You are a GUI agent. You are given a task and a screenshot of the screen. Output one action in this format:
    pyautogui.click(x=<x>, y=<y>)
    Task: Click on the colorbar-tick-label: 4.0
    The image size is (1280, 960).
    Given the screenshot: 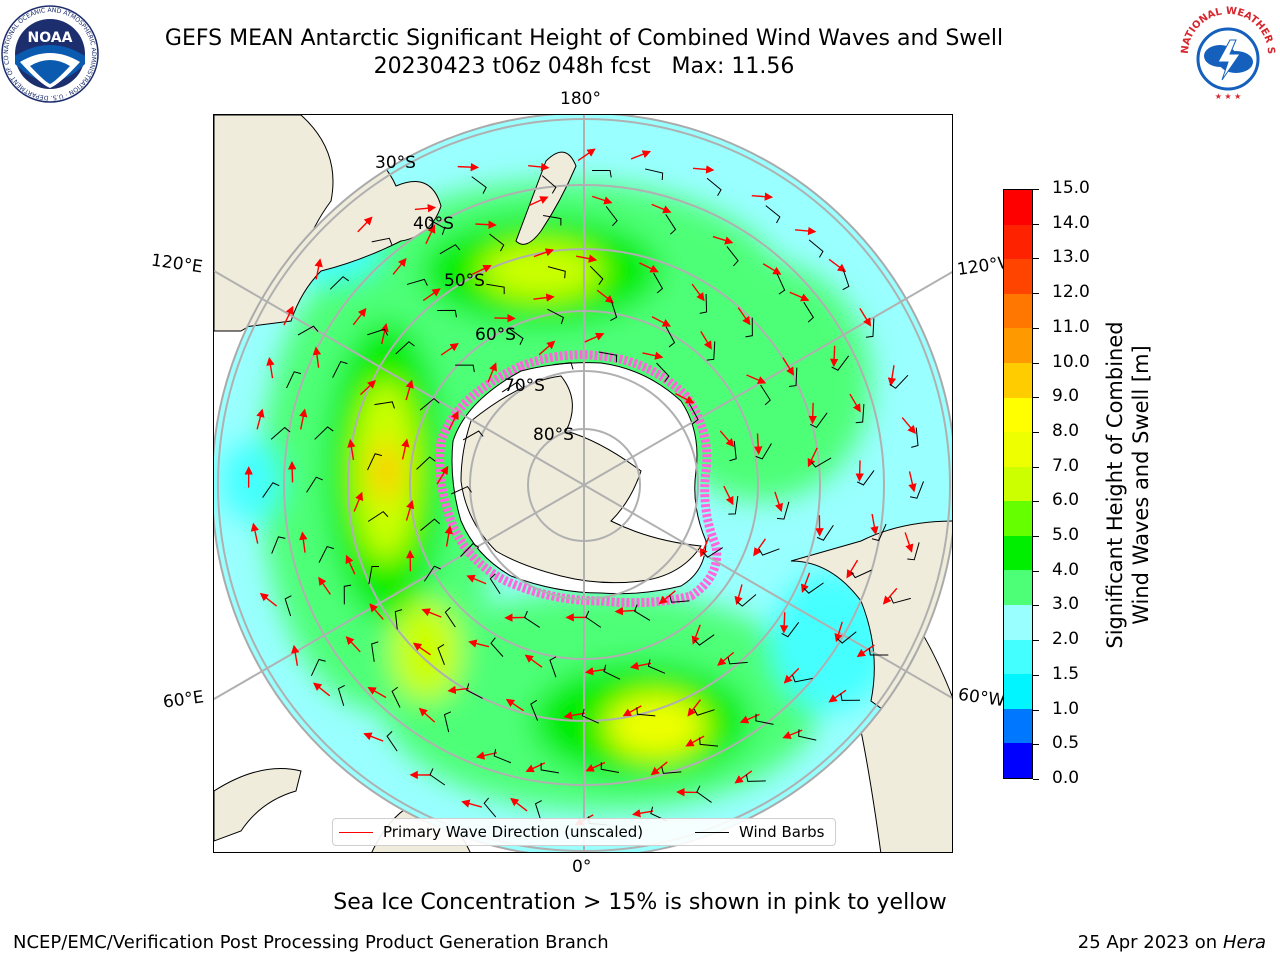 What is the action you would take?
    pyautogui.click(x=1066, y=569)
    